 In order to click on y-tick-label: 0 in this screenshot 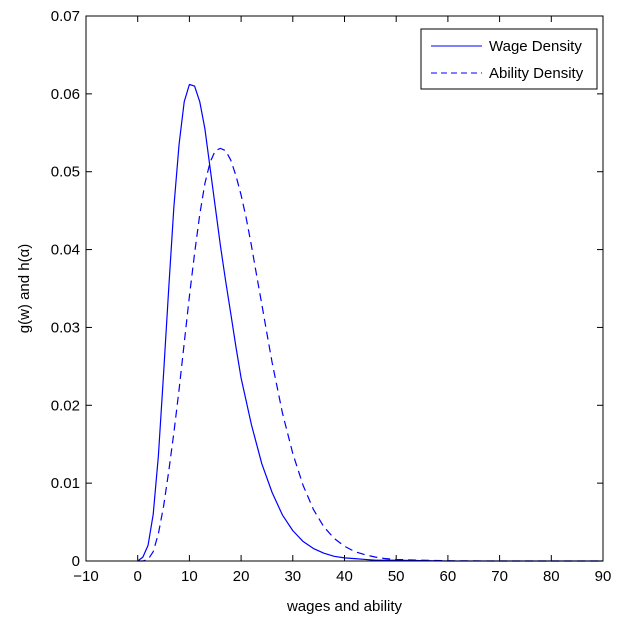, I will do `click(76, 561)`.